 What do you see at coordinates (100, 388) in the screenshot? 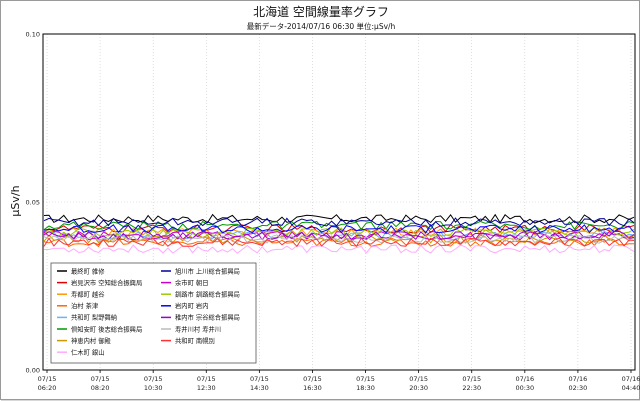
I see `x-tick-time: 08:20` at bounding box center [100, 388].